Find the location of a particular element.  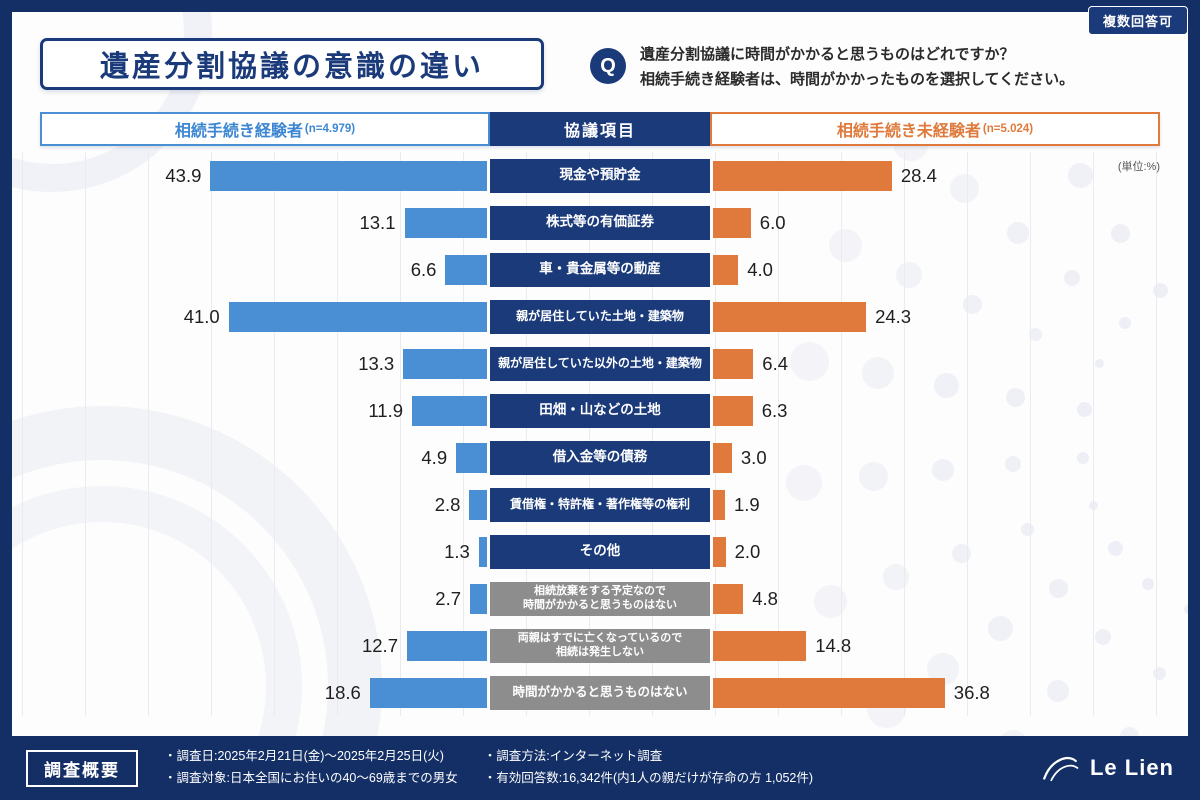

left-bar-zone: 18.6 is located at coordinates (265, 692).